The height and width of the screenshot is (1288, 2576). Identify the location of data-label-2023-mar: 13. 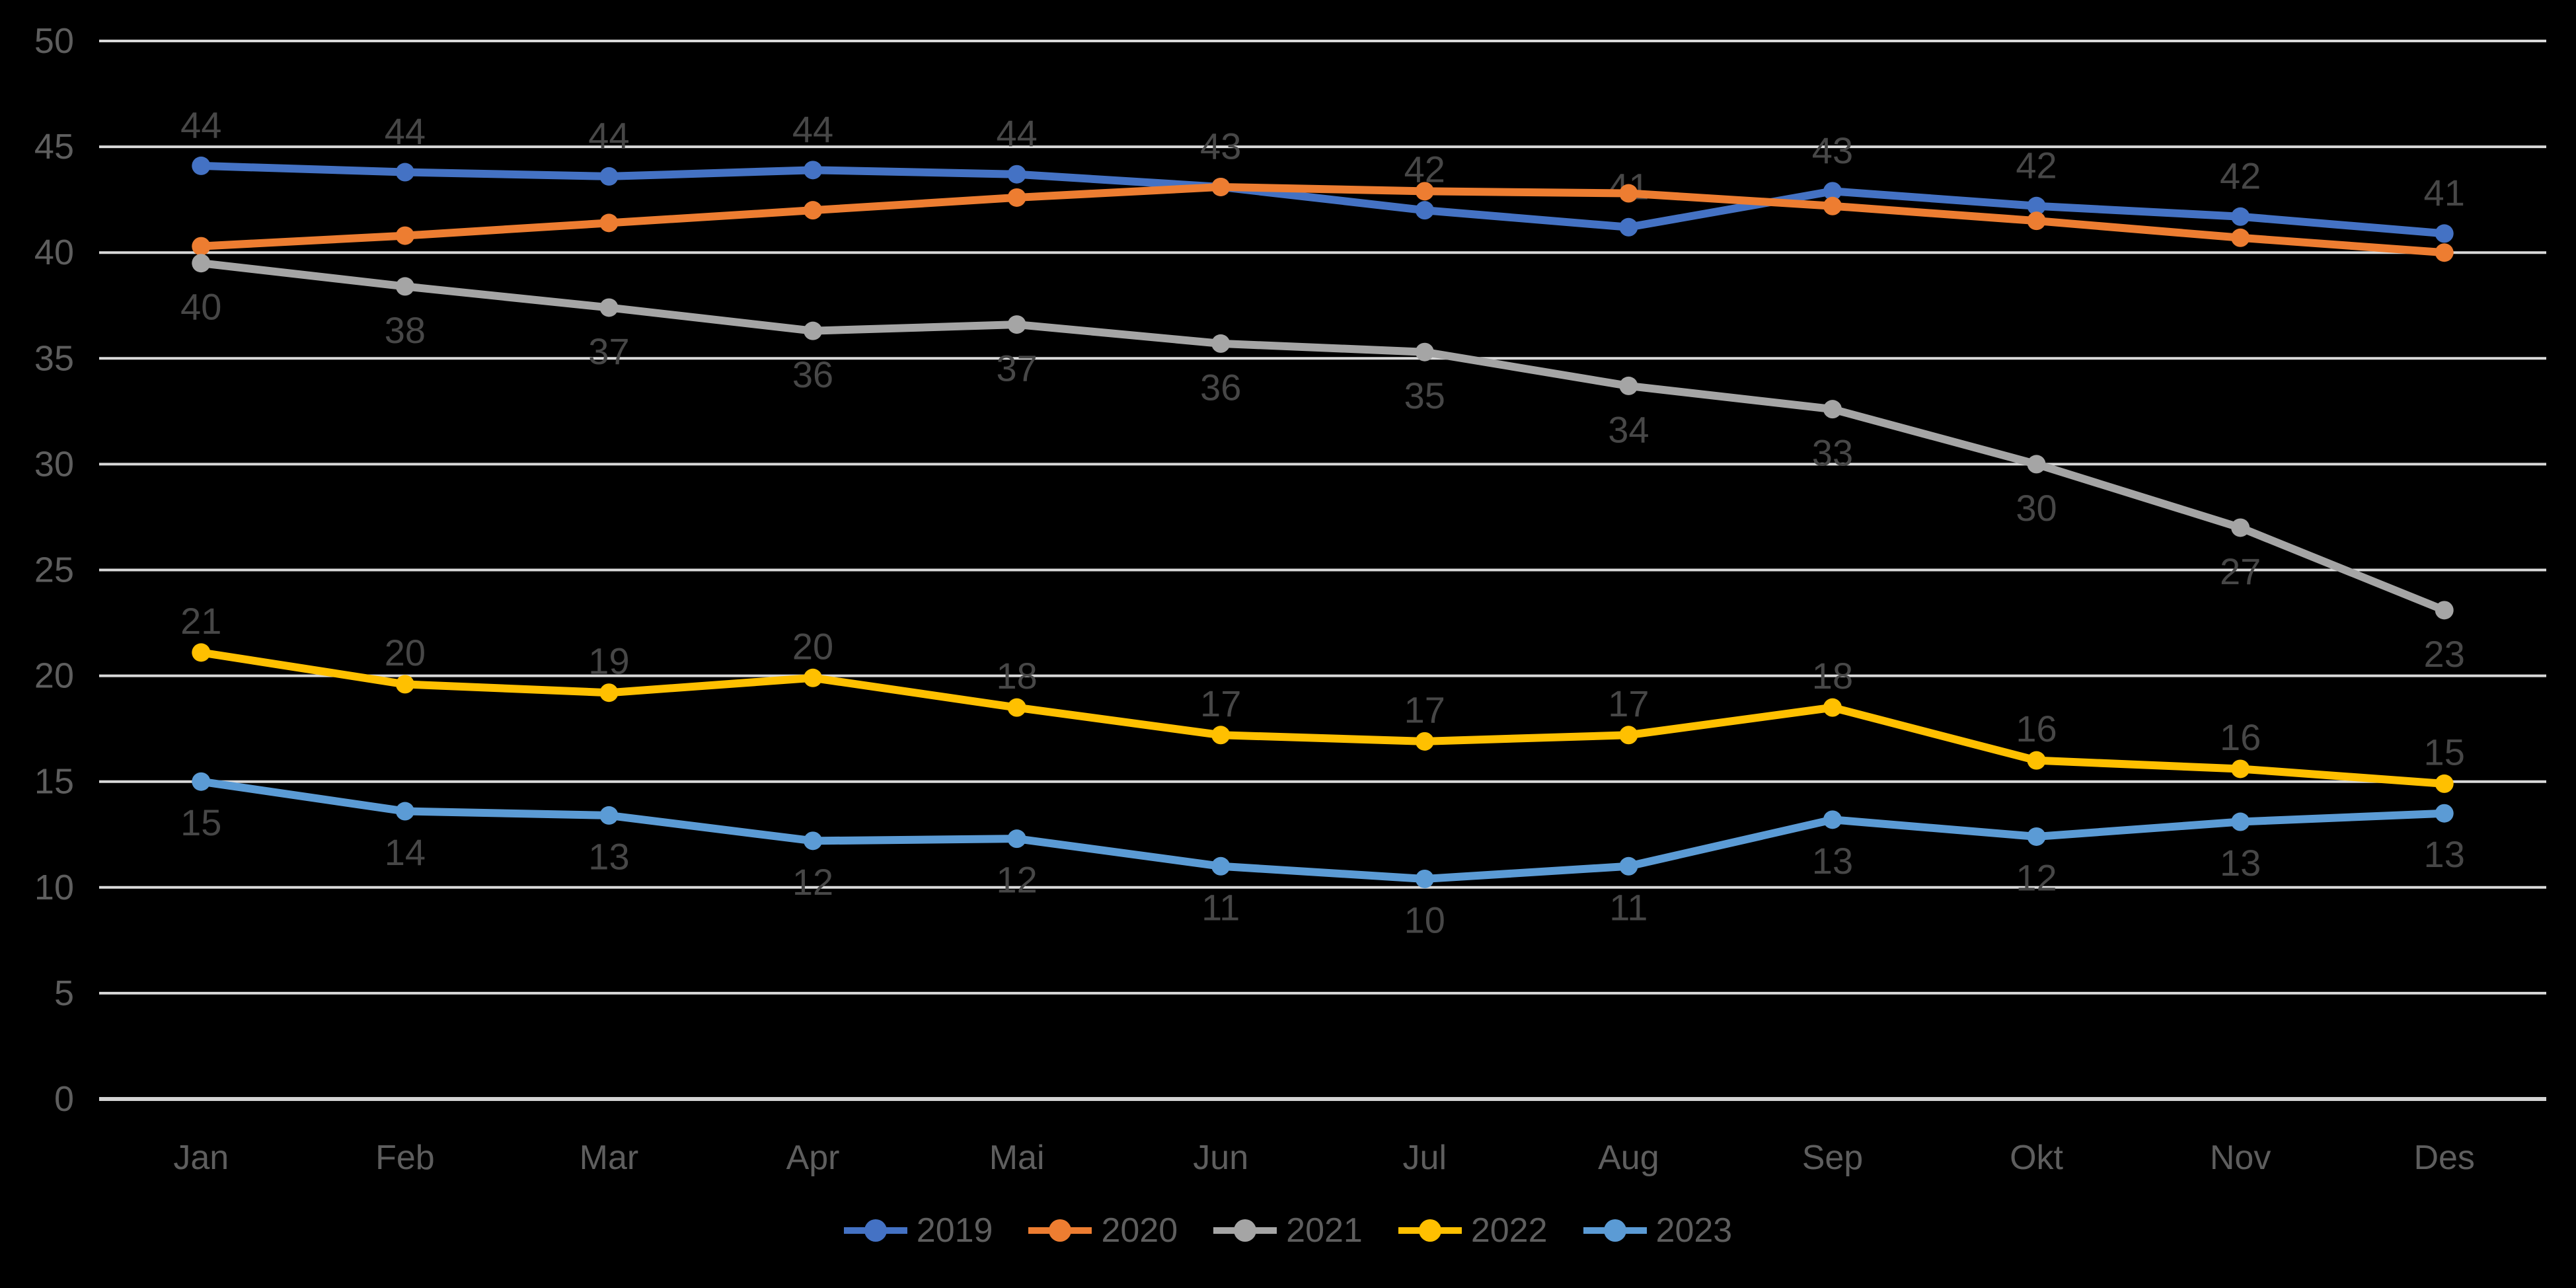
(608, 856).